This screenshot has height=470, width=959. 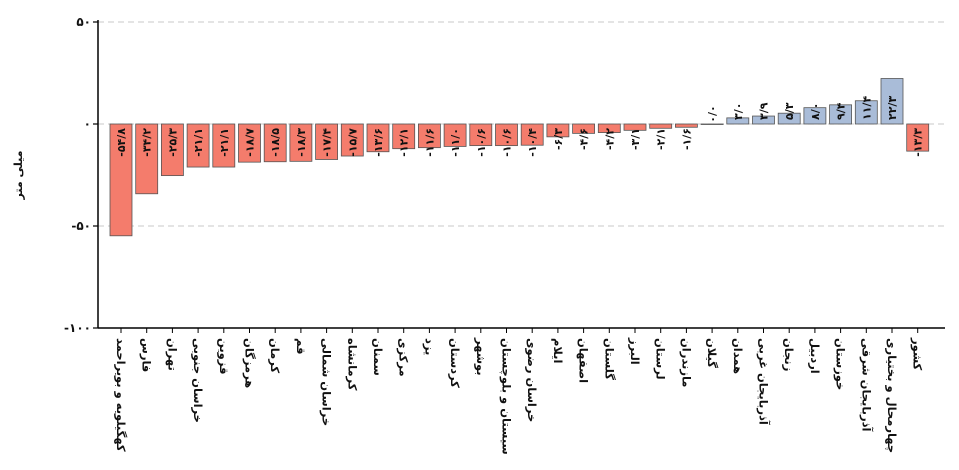 I want to click on data-label: -۱۸/۷, so click(x=250, y=142).